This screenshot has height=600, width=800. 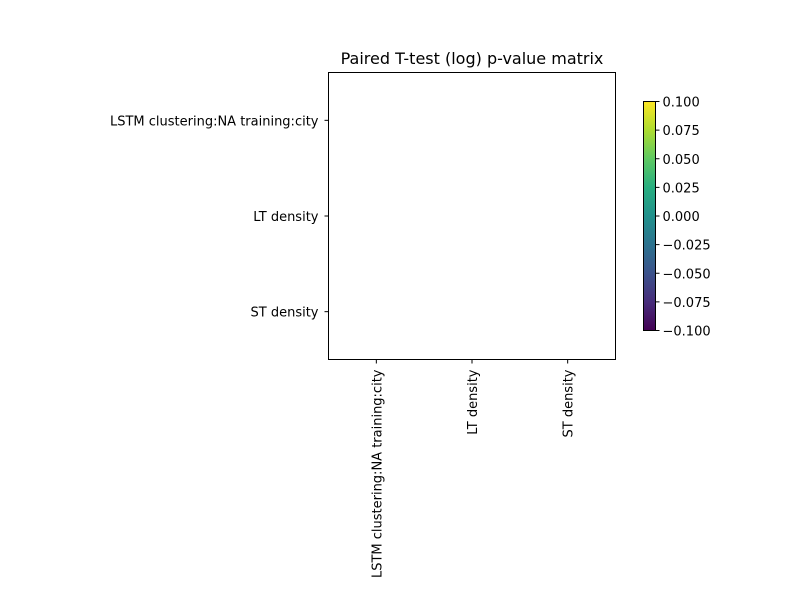 What do you see at coordinates (285, 313) in the screenshot?
I see `y-tick-label: ST density` at bounding box center [285, 313].